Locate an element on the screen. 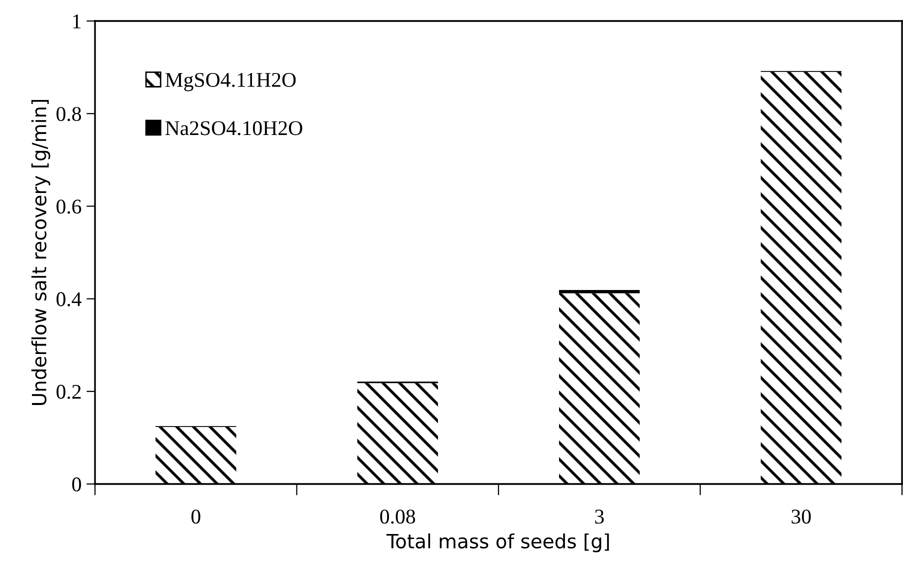 This screenshot has width=903, height=563. legend-label: Na2SO4.10H2O is located at coordinates (233, 128).